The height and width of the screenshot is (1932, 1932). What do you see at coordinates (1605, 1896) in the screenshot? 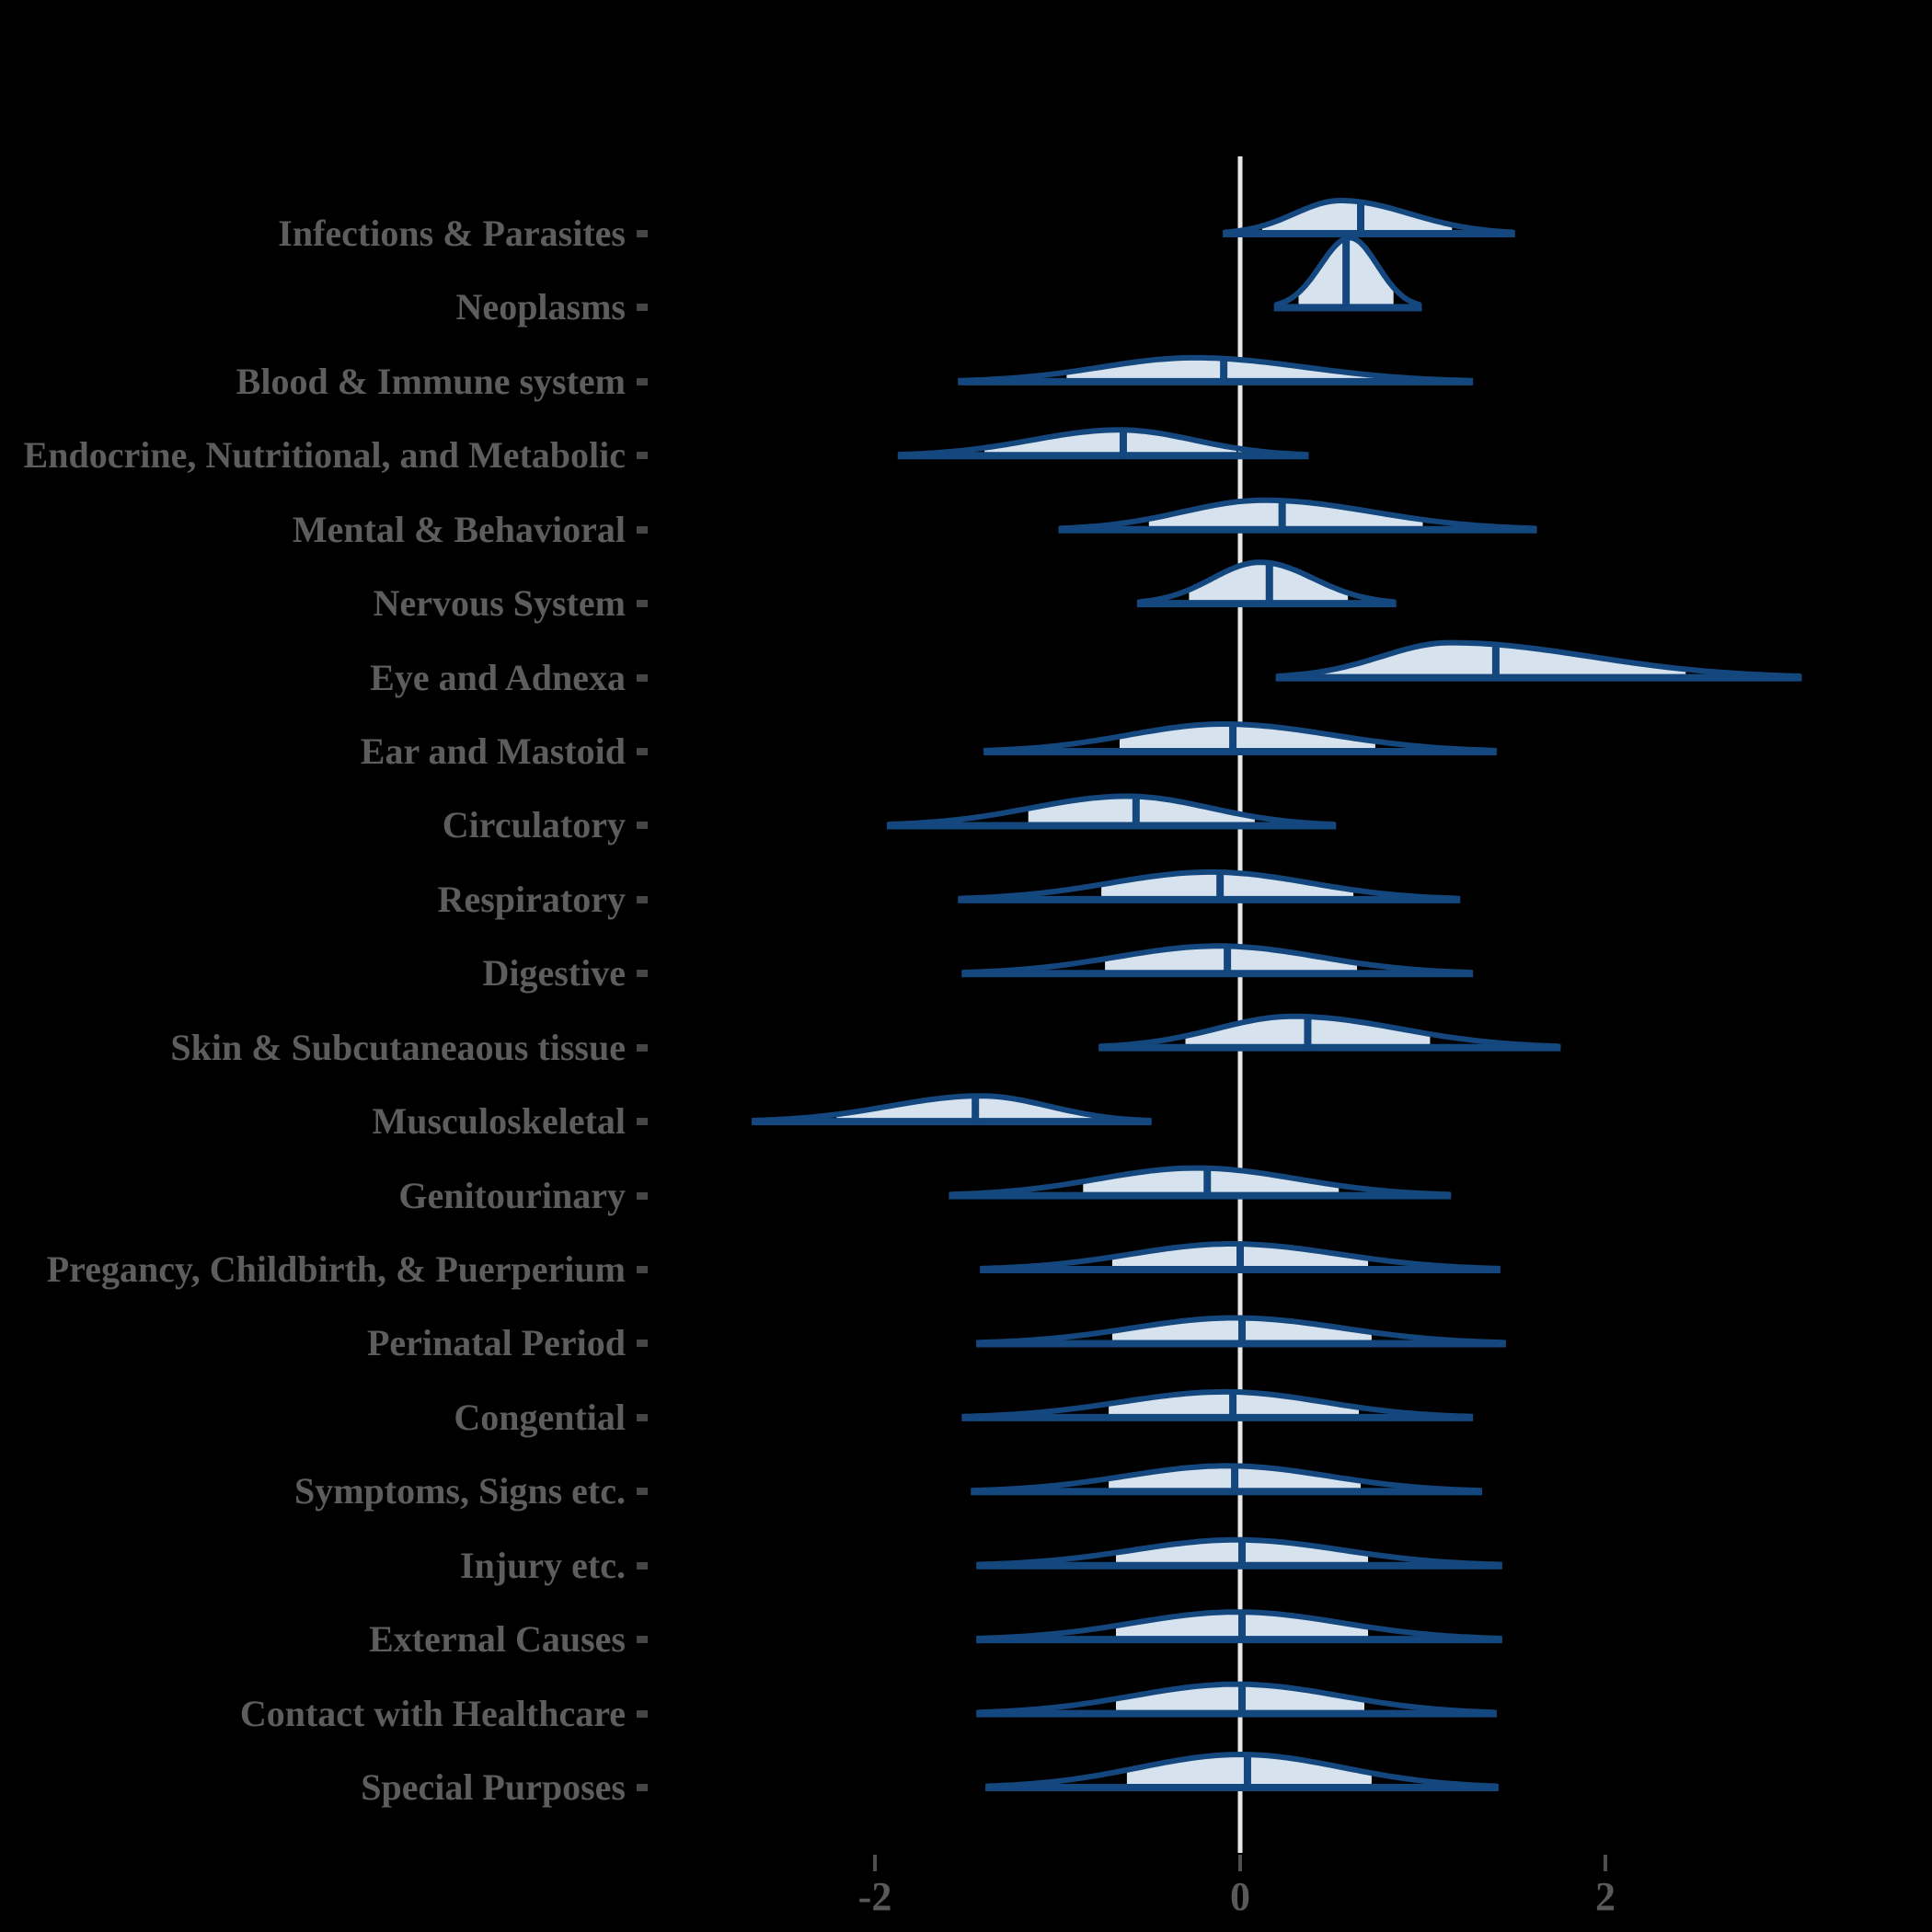
I see `x-tick-label: 2` at bounding box center [1605, 1896].